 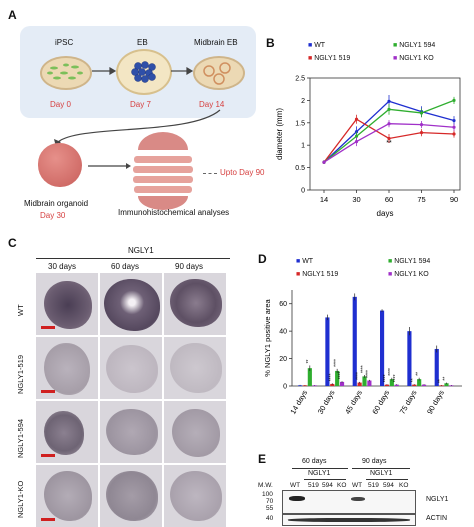 What do you see at coordinates (396, 385) in the screenshot?
I see `bar-ngly1-ko-60-days` at bounding box center [396, 385].